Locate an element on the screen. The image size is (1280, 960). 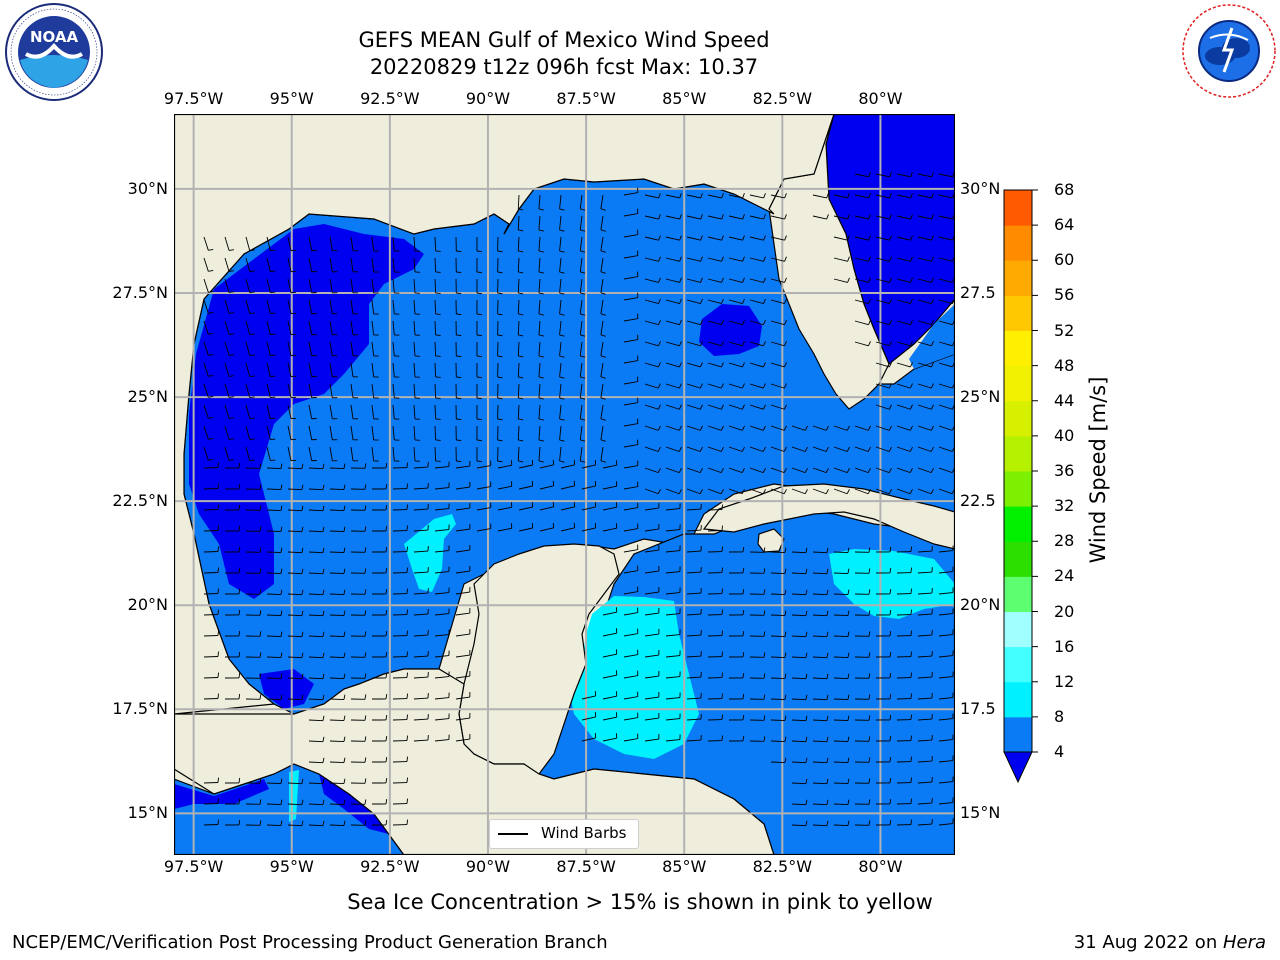
footer-date: 31 Aug 2022 on Hera is located at coordinates (1170, 942).